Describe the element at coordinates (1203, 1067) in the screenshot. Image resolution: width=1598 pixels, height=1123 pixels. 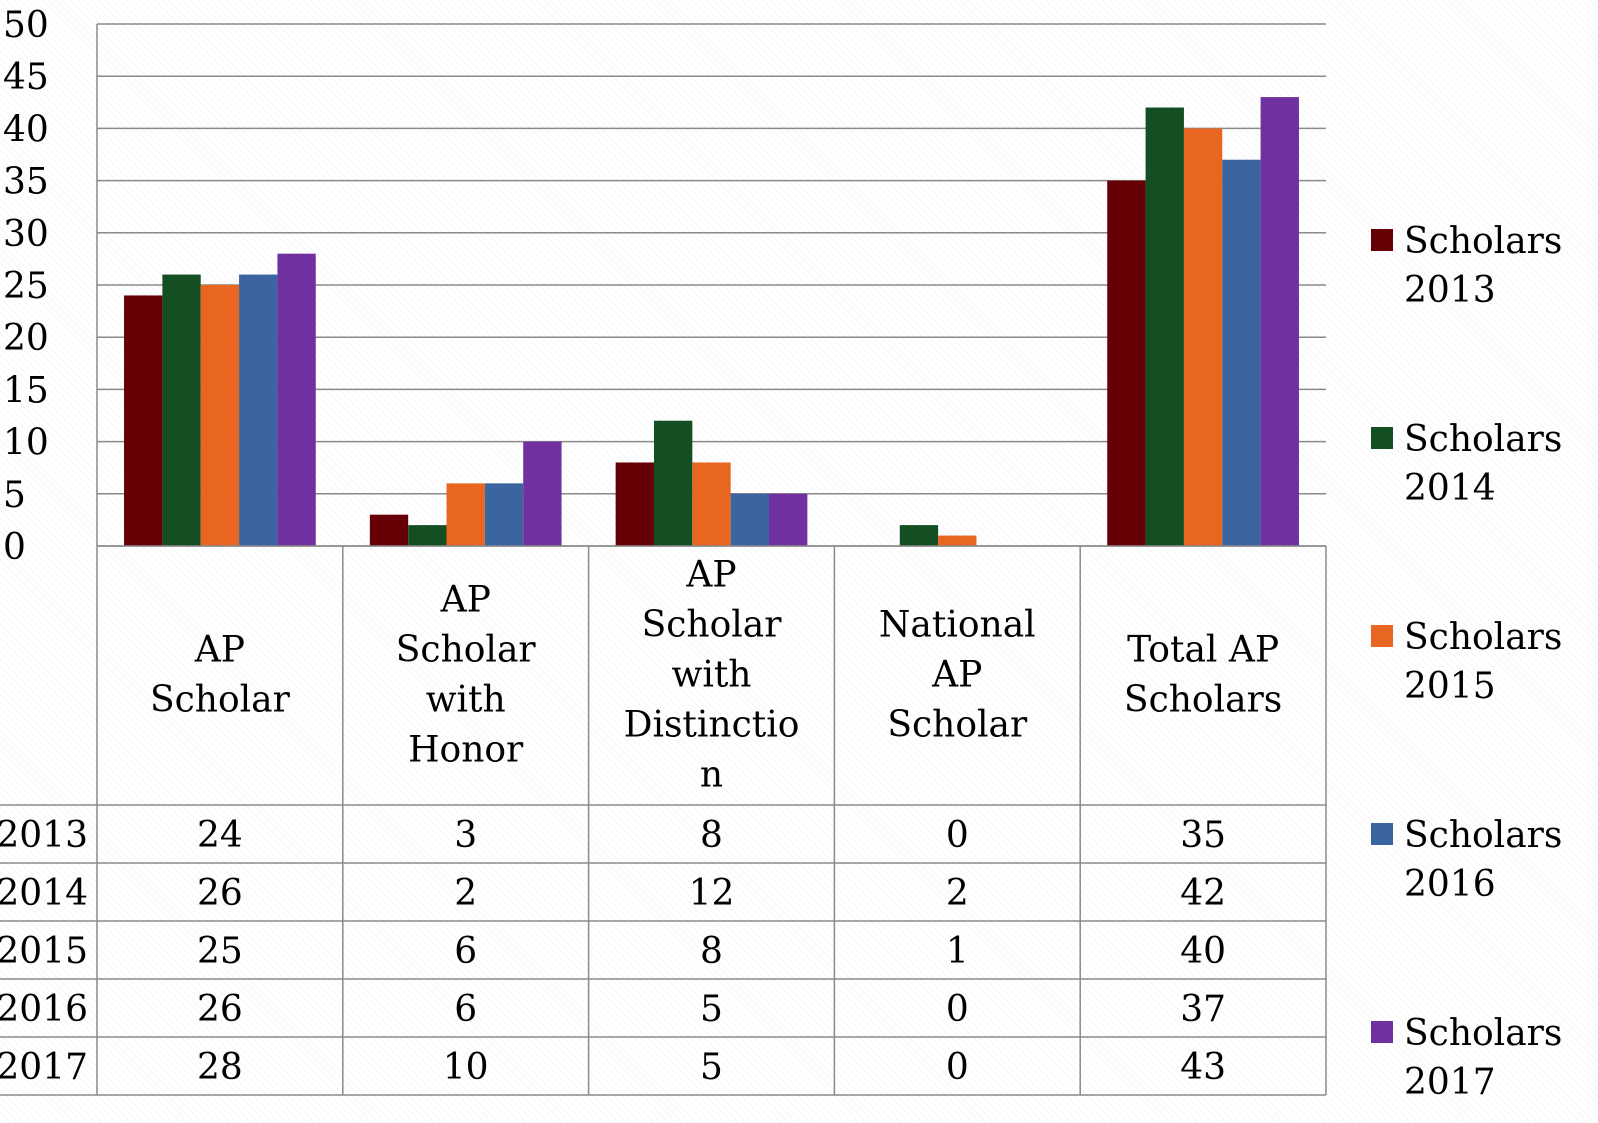
I see `data-label: 43` at that location.